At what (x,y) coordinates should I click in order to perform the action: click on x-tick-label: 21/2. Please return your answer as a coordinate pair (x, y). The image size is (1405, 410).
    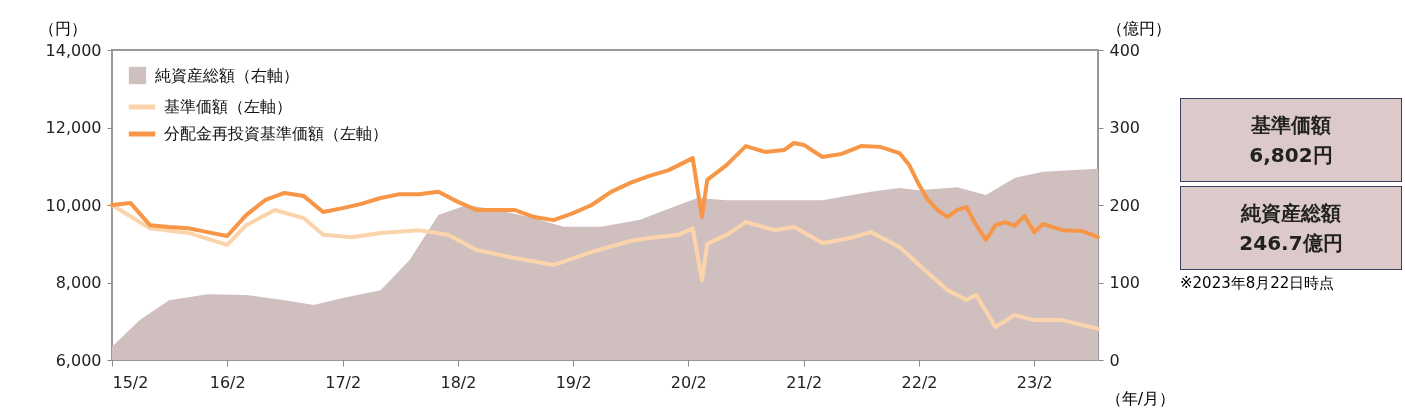
    Looking at the image, I should click on (804, 382).